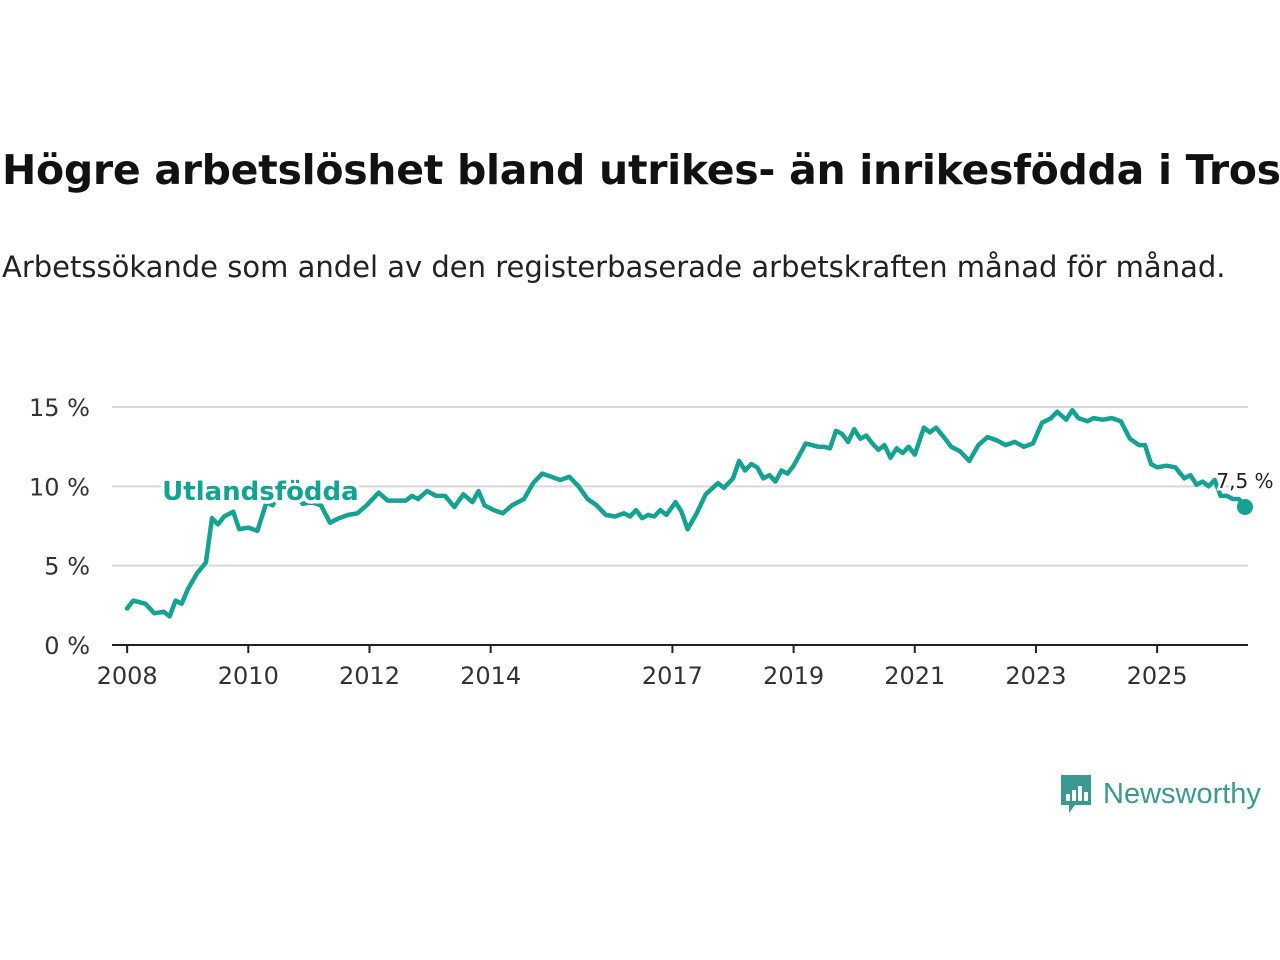 Image resolution: width=1280 pixels, height=960 pixels. I want to click on newsworthy-logo-icon, so click(1076, 794).